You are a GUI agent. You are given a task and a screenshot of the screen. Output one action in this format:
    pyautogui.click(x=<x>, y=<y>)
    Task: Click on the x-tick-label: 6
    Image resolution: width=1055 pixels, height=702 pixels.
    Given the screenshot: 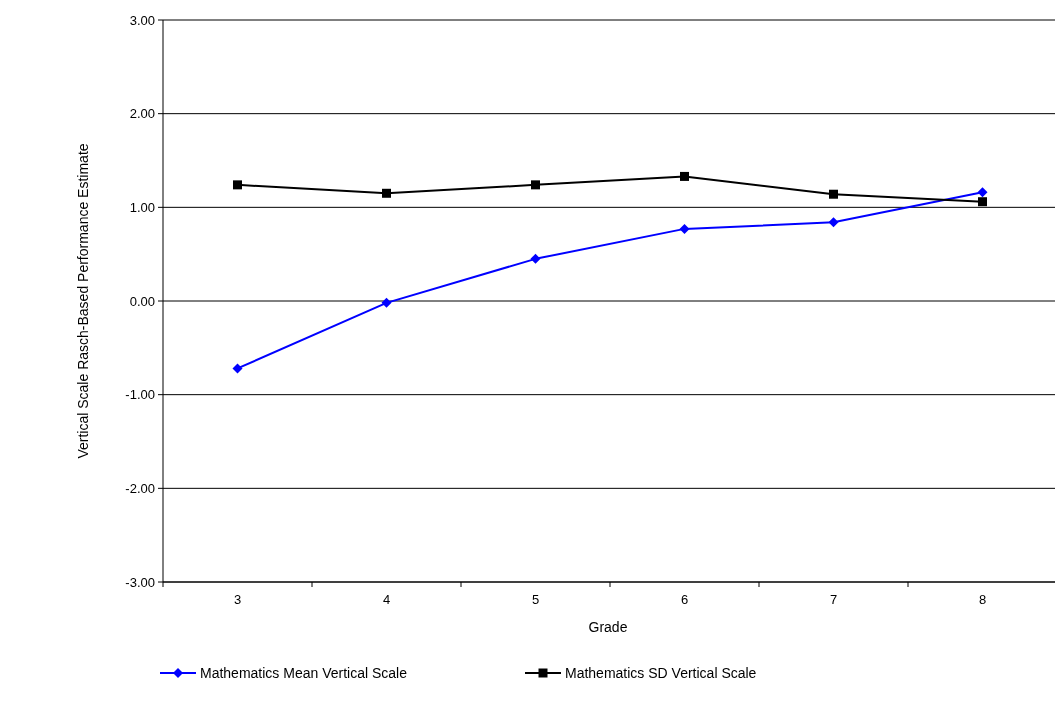 What is the action you would take?
    pyautogui.click(x=684, y=599)
    